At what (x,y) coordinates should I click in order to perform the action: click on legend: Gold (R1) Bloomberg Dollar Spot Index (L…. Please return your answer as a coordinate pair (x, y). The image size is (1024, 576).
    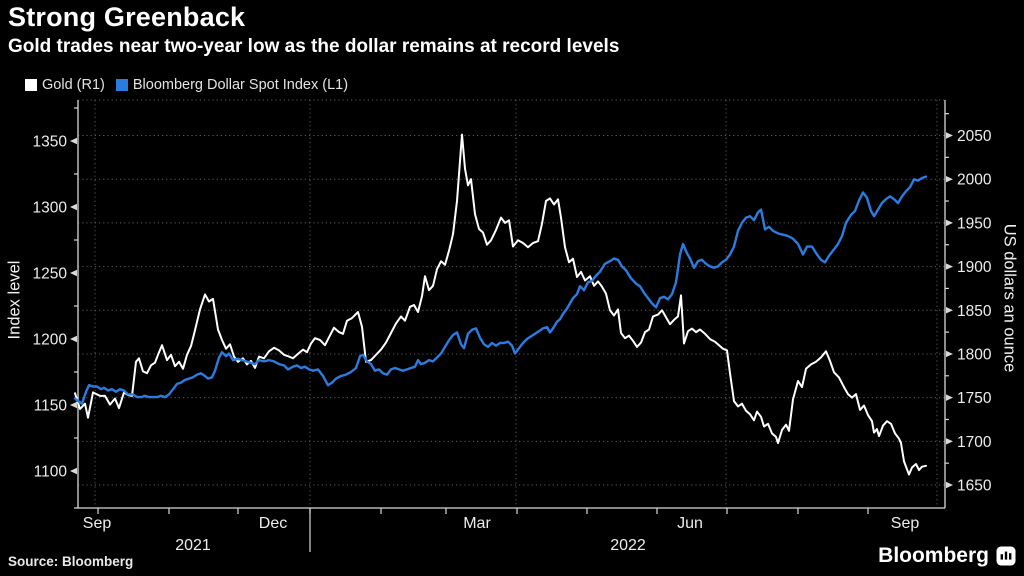
    Looking at the image, I should click on (186, 85).